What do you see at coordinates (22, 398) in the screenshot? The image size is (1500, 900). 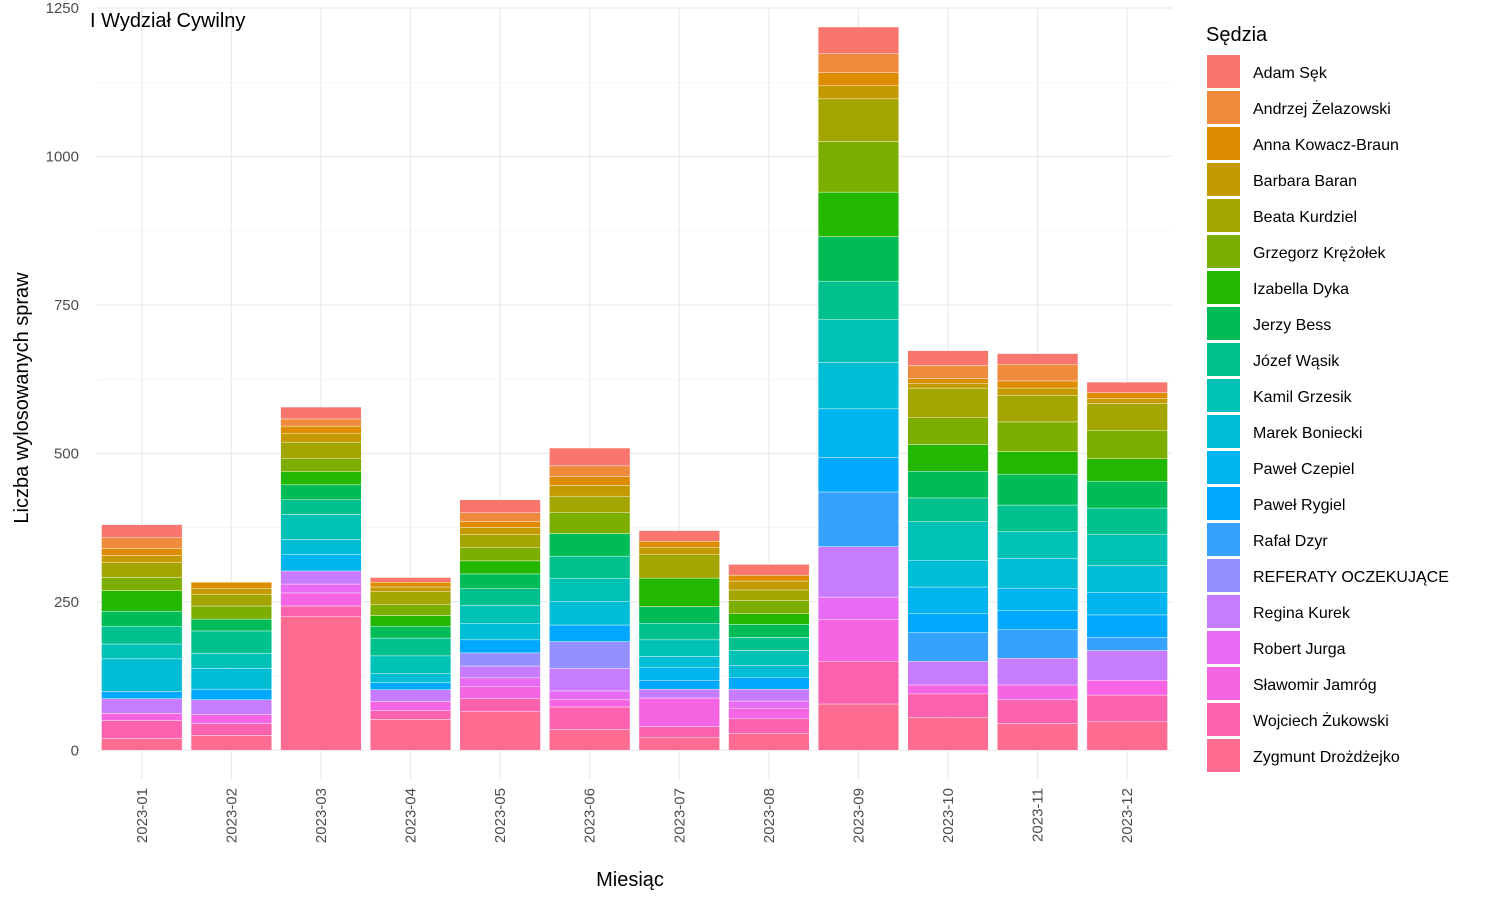 I see `y-axis-title: Liczba wylosowanych spraw` at bounding box center [22, 398].